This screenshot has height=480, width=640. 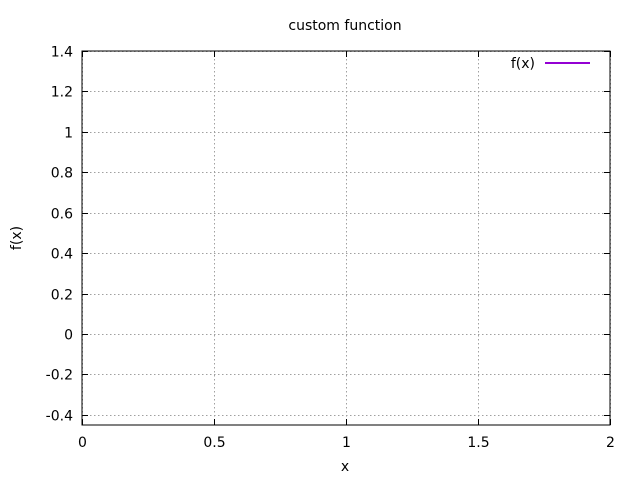 I want to click on y-tick-label: 1.2, so click(x=62, y=93).